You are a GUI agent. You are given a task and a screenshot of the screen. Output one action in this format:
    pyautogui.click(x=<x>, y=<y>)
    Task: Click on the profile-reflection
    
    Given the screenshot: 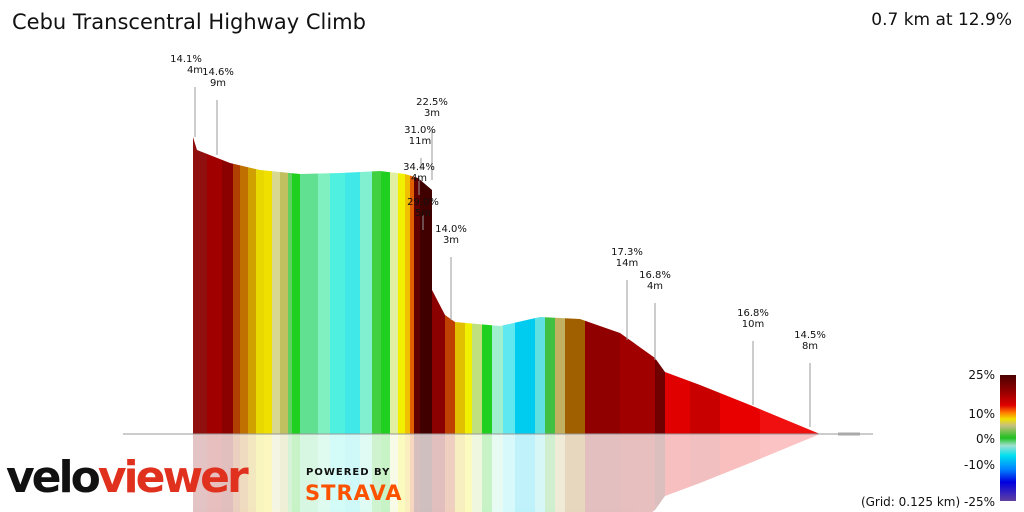 What is the action you would take?
    pyautogui.click(x=506, y=473)
    